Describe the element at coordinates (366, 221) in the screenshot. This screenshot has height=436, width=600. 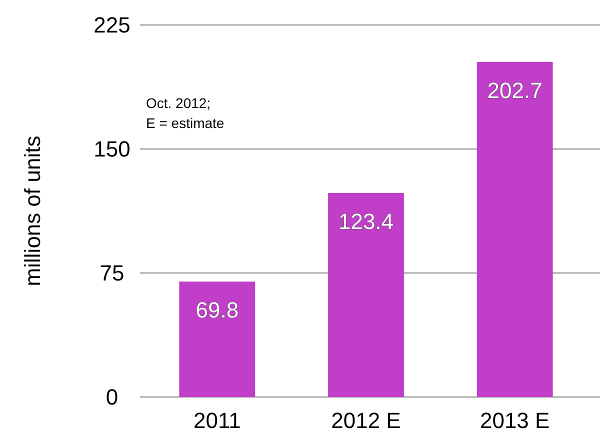
I see `data-label: 123.4` at that location.